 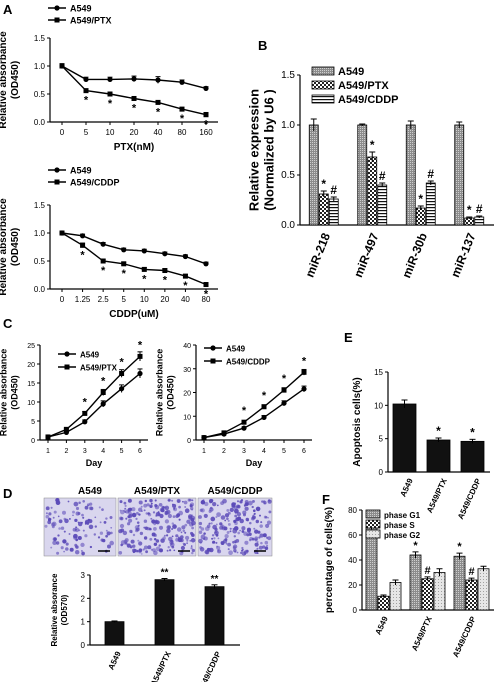 I want to click on legend-label: phase G1, so click(x=402, y=515).